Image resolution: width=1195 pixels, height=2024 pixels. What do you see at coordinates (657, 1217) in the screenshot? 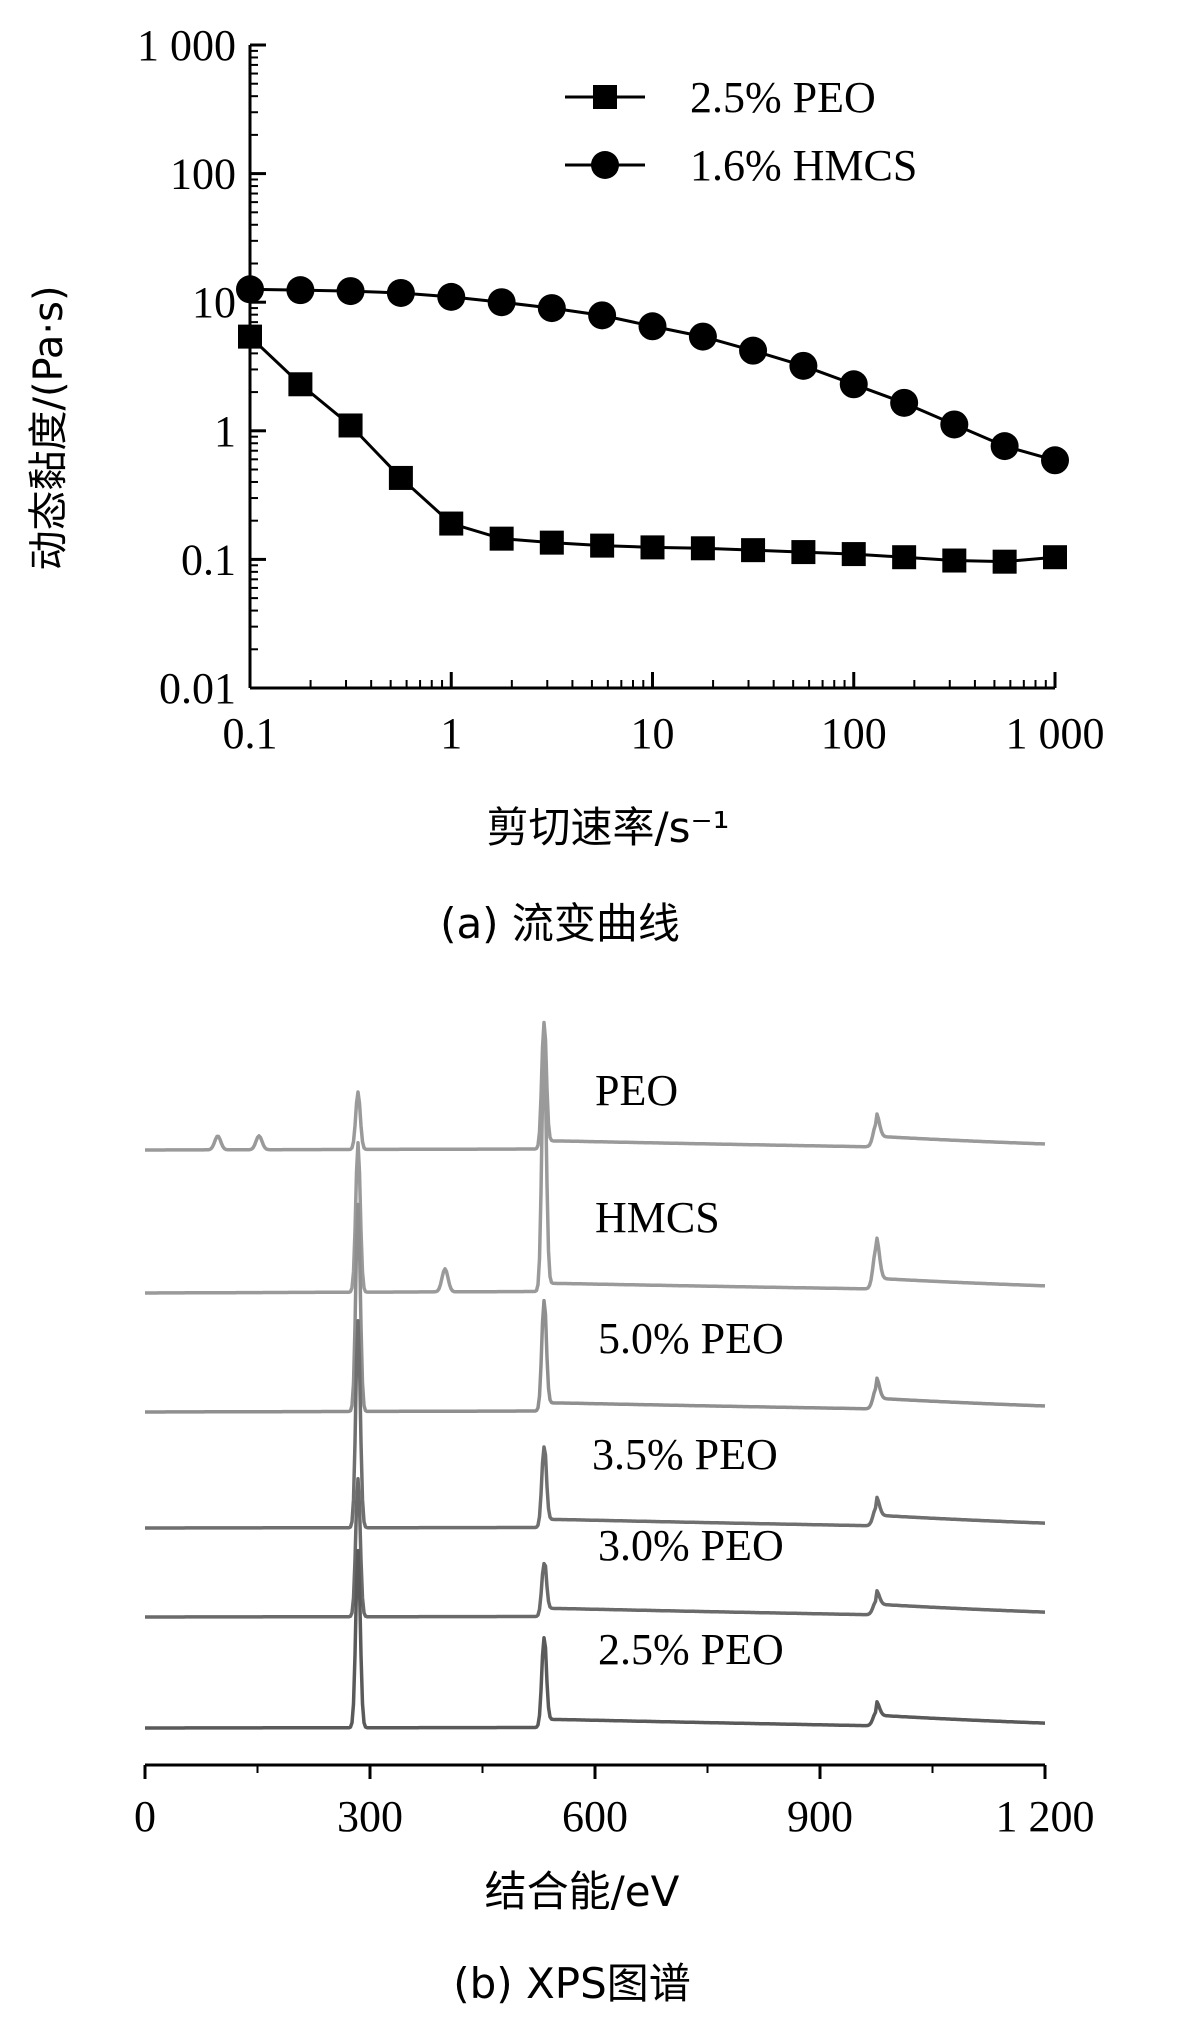
I see `xps-spectrum-label: HMCS` at bounding box center [657, 1217].